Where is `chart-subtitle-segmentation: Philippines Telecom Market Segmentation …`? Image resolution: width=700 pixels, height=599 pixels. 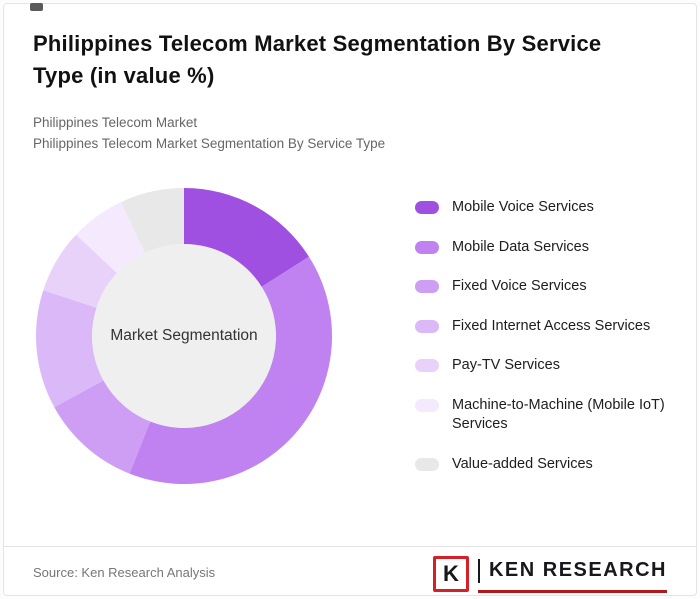 chart-subtitle-segmentation: Philippines Telecom Market Segmentation … is located at coordinates (209, 143).